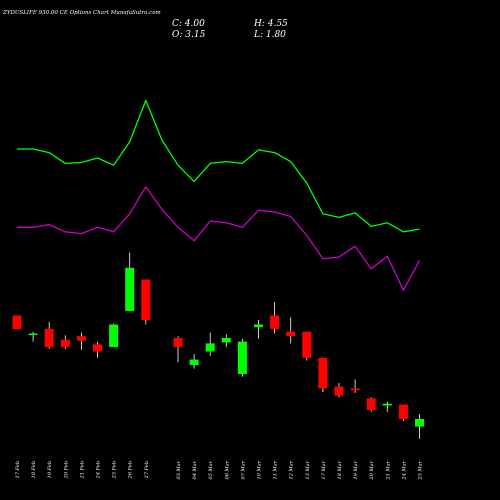  I want to click on x-tick-label: 20 Mar, so click(372, 470).